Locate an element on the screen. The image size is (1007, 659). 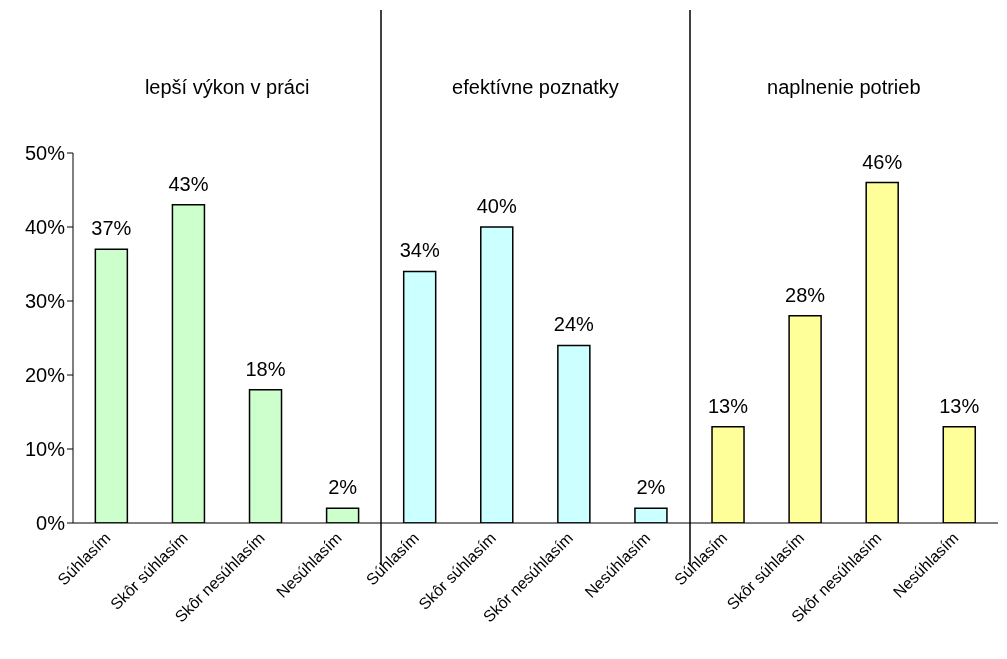
text: efektívne poznatky is located at coordinates (535, 87).